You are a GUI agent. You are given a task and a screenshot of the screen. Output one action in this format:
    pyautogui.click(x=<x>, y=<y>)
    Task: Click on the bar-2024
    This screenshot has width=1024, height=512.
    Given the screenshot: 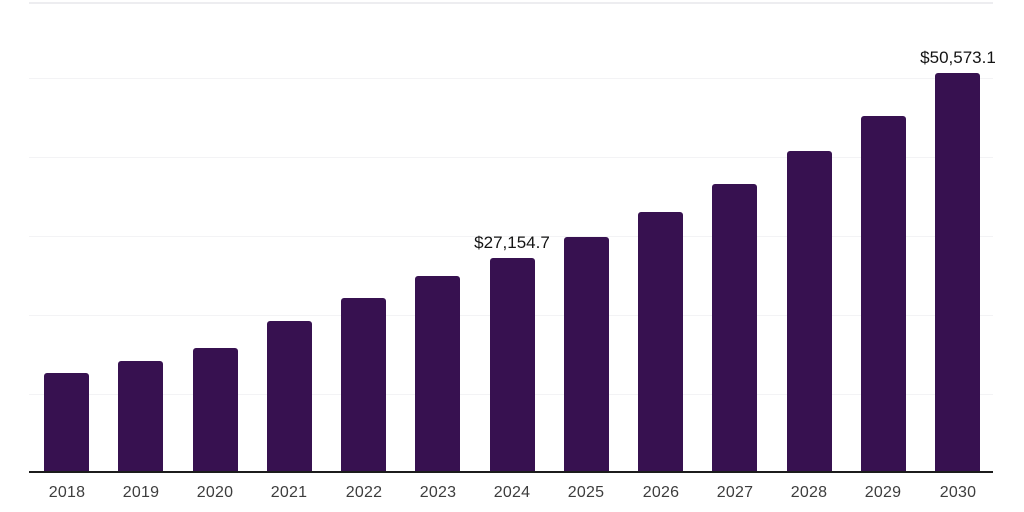 What is the action you would take?
    pyautogui.click(x=512, y=365)
    